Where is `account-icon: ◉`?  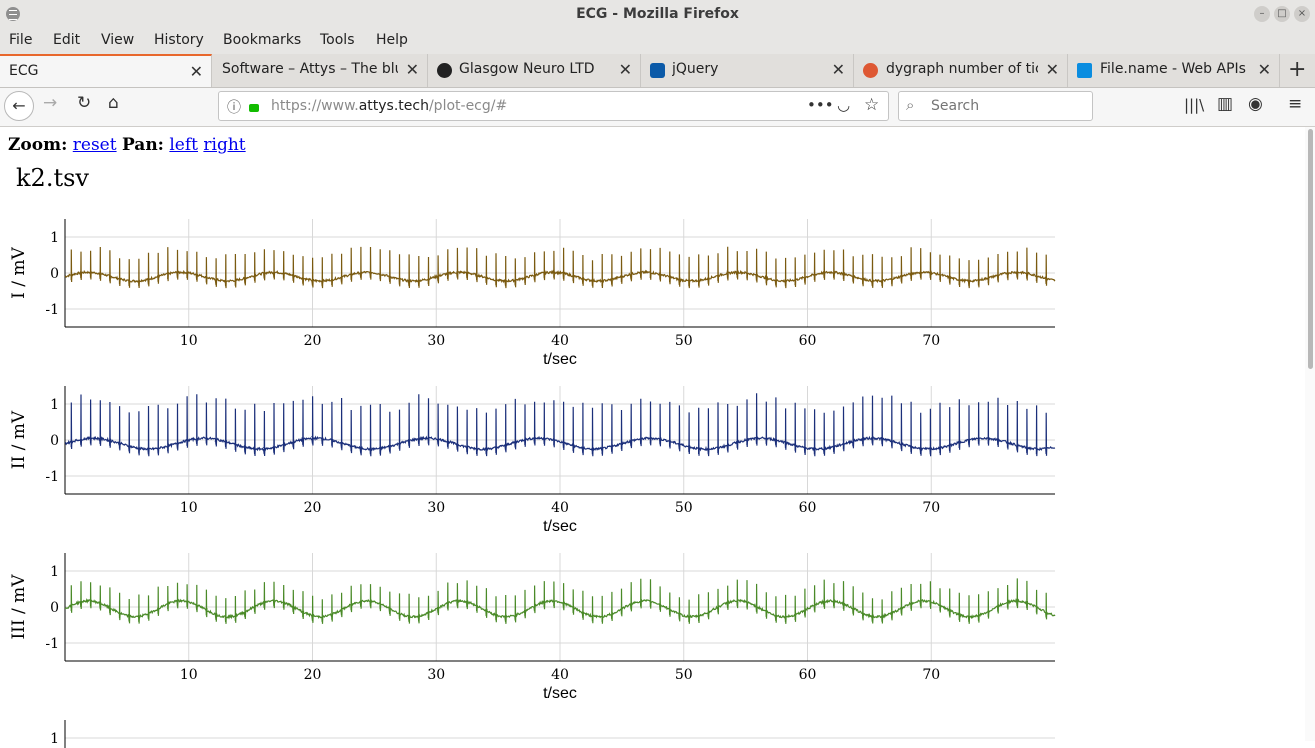
account-icon: ◉ is located at coordinates (1255, 104).